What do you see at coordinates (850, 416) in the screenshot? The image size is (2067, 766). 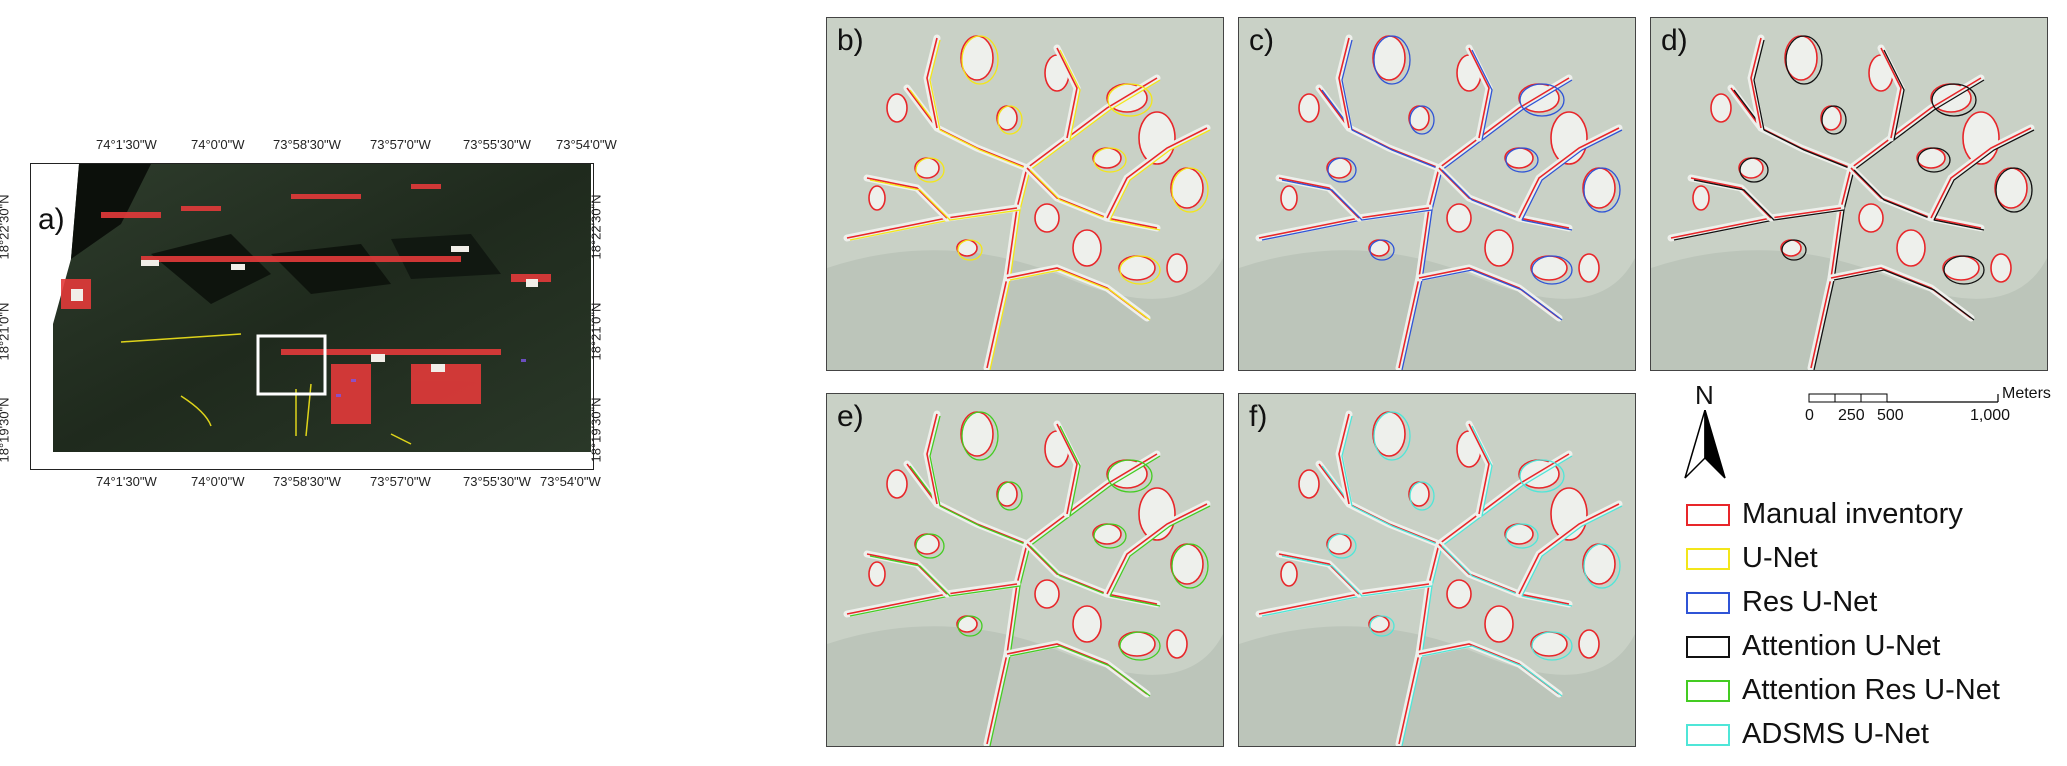 I see `panel-e-label: e)` at bounding box center [850, 416].